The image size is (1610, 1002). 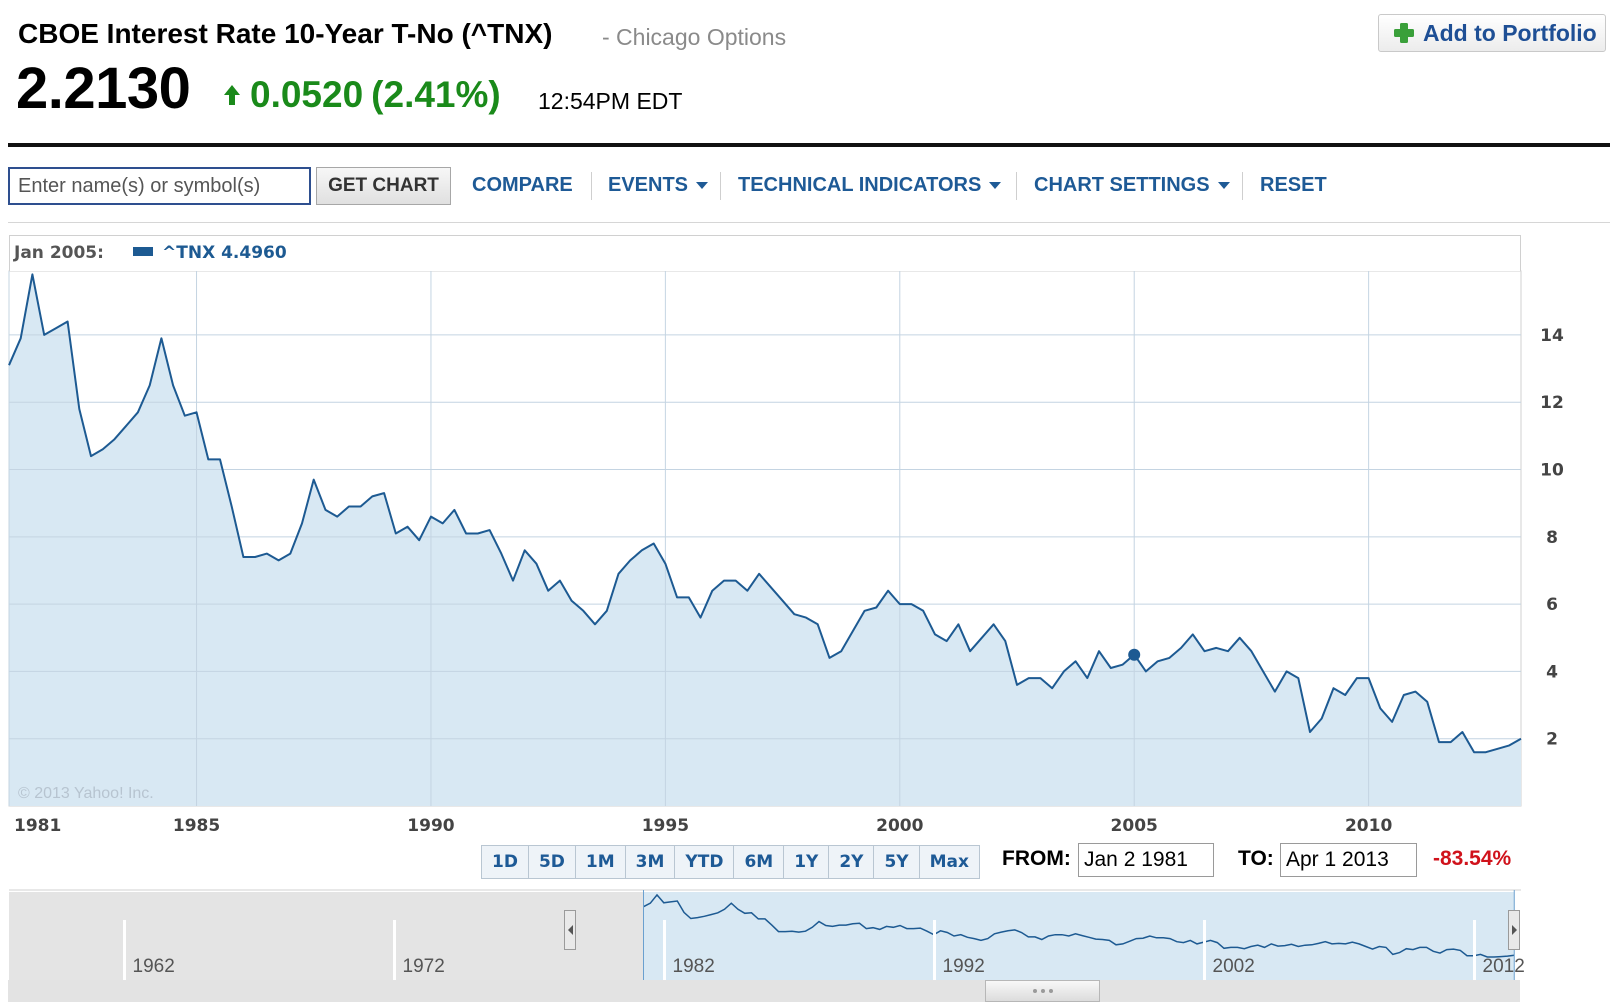 What do you see at coordinates (870, 185) in the screenshot?
I see `technical-indicators-menu: TECHNICAL INDICATORS` at bounding box center [870, 185].